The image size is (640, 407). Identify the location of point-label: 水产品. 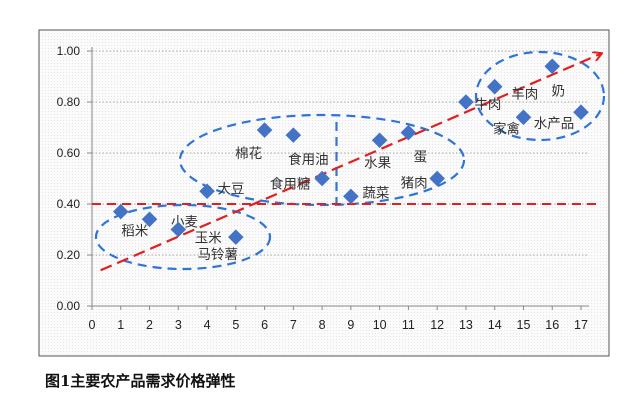
(554, 124).